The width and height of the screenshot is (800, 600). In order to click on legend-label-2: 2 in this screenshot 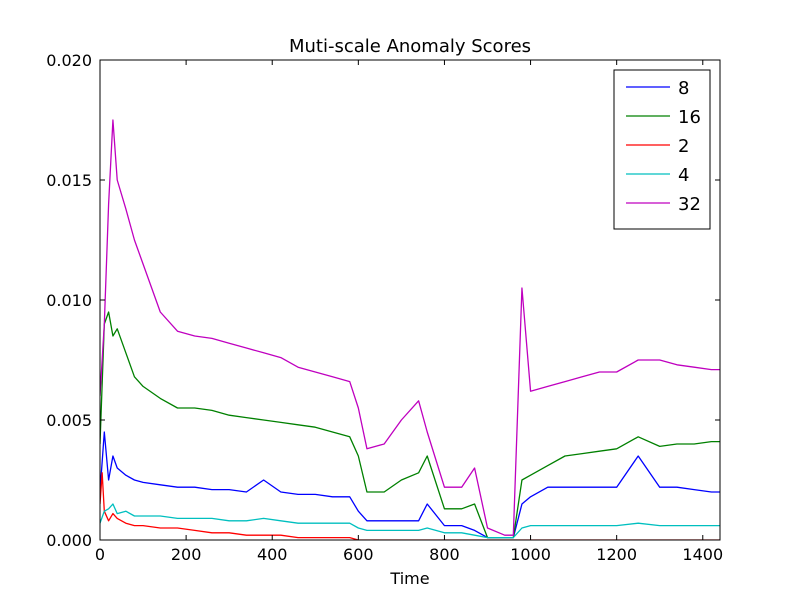, I will do `click(683, 146)`.